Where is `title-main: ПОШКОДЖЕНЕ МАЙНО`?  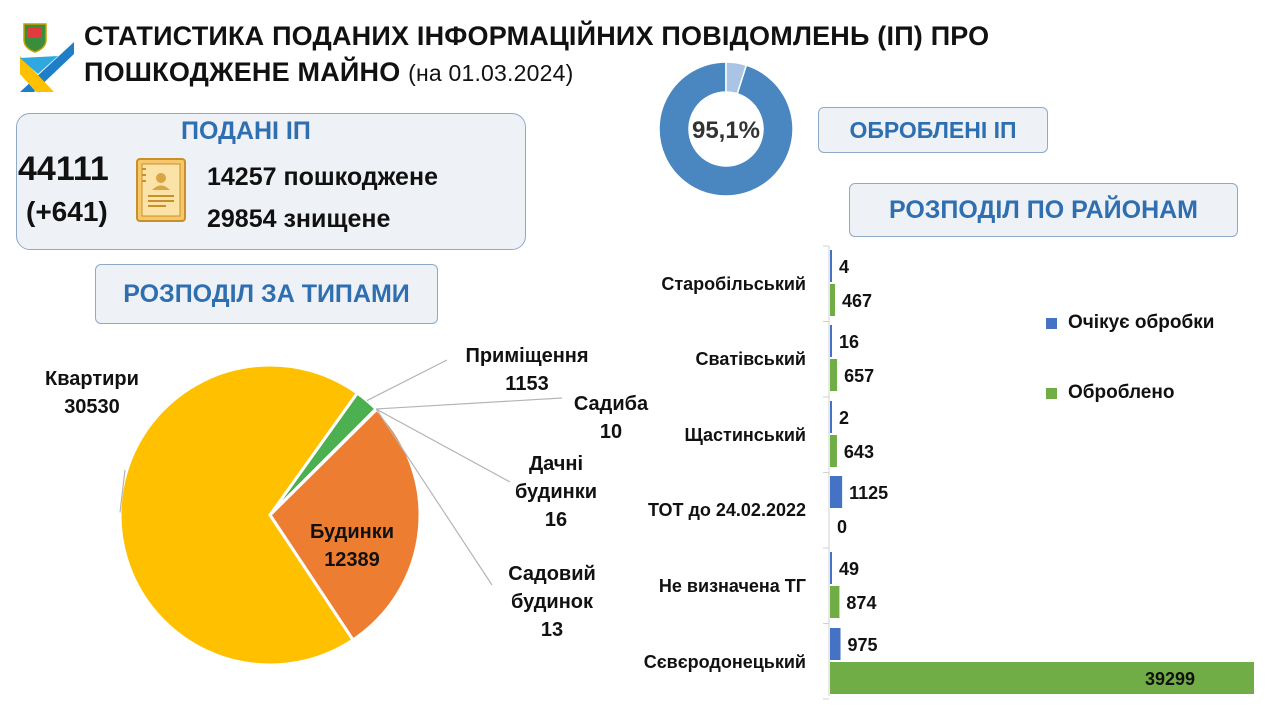 title-main: ПОШКОДЖЕНЕ МАЙНО is located at coordinates (242, 72).